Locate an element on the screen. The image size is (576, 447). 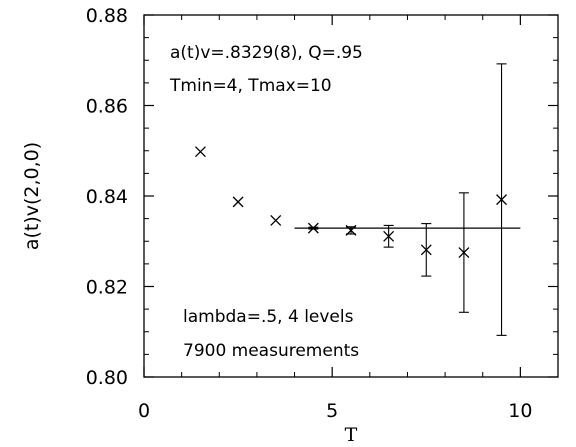
y-tick-label: 0.88 is located at coordinates (107, 16).